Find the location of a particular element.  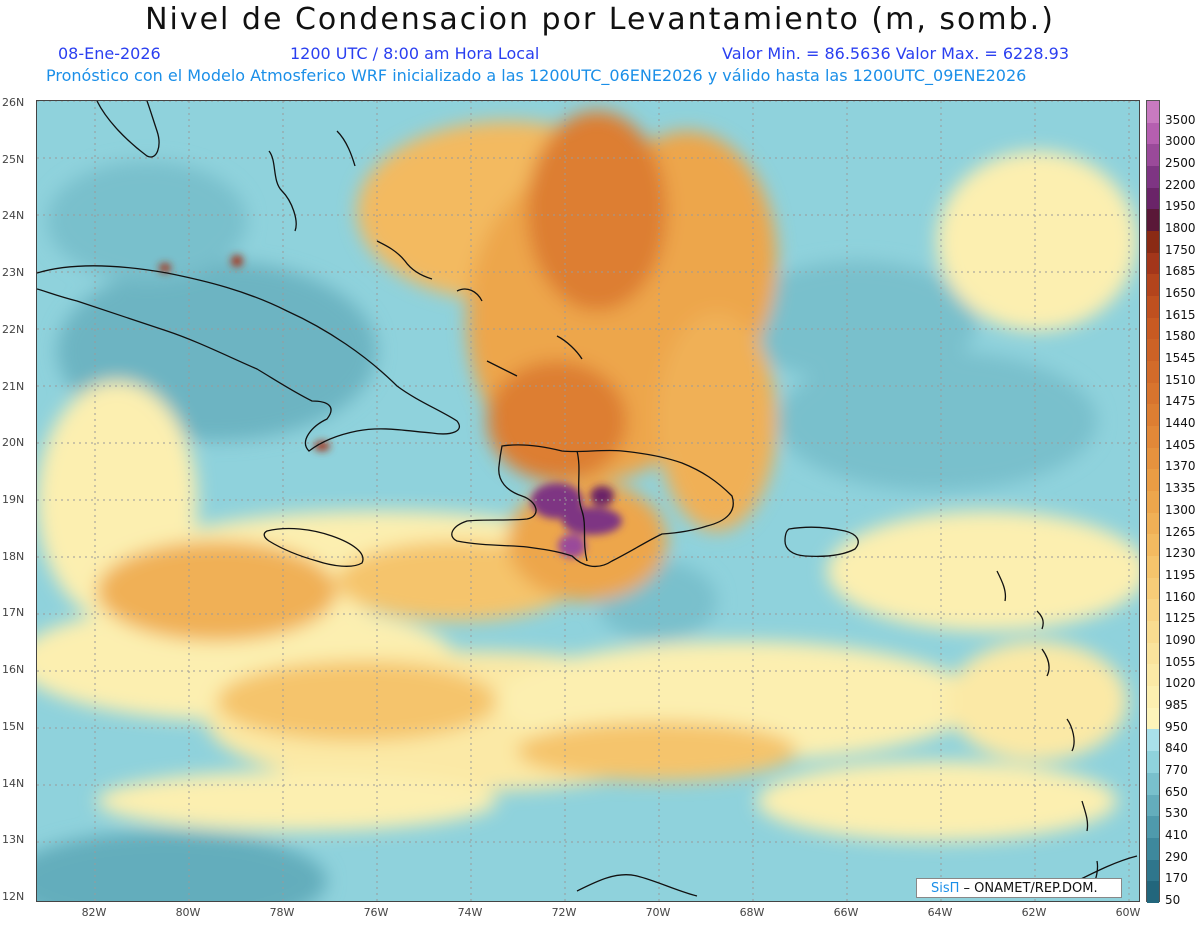

credit-brand: SisΠ is located at coordinates (945, 888).